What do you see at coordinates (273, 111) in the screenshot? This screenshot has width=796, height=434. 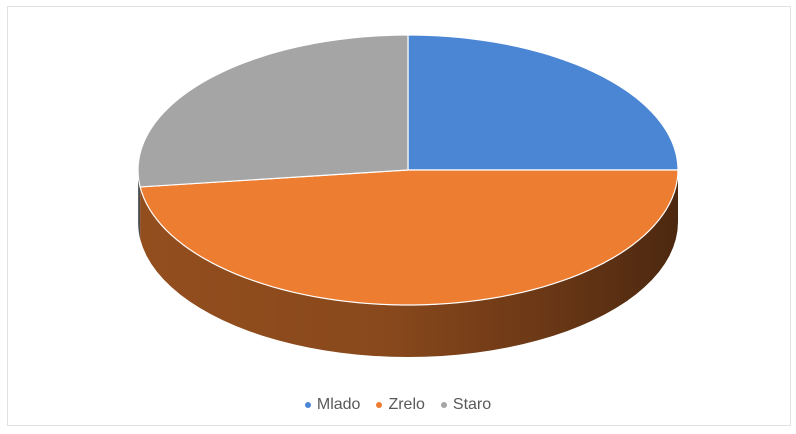 I see `pie-slice-staro` at bounding box center [273, 111].